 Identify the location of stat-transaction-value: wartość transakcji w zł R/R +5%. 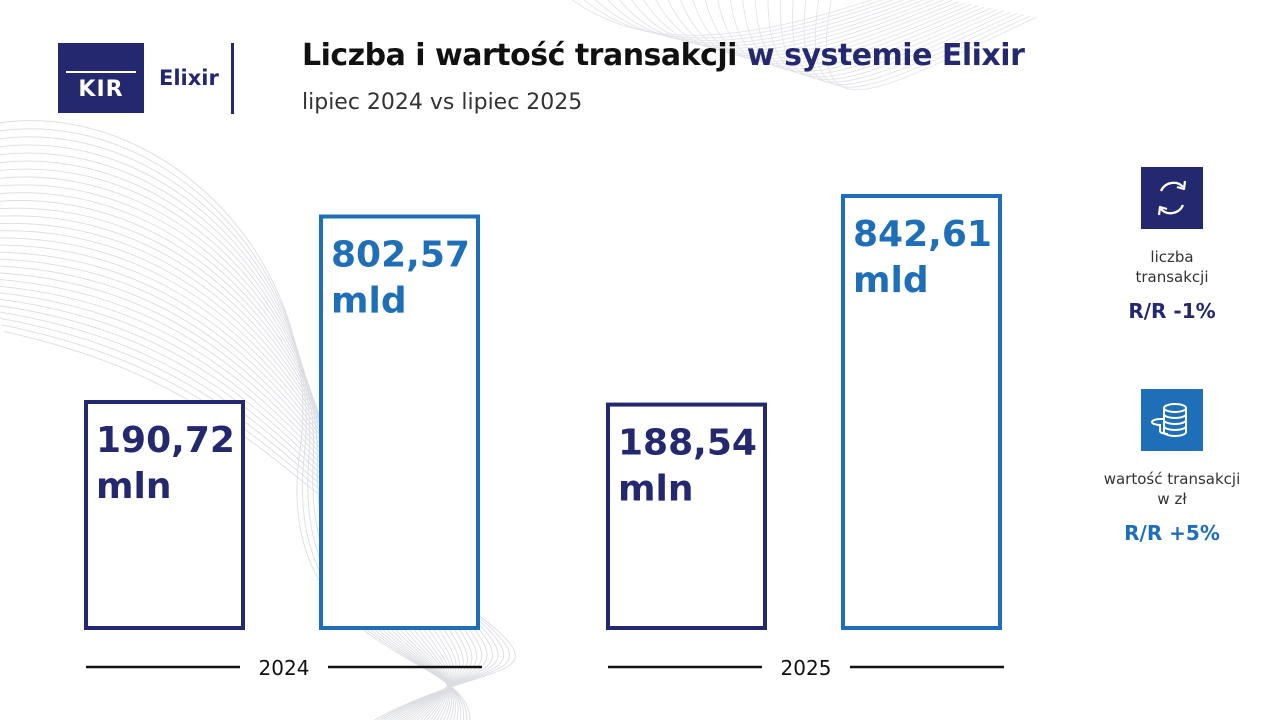
(1172, 467).